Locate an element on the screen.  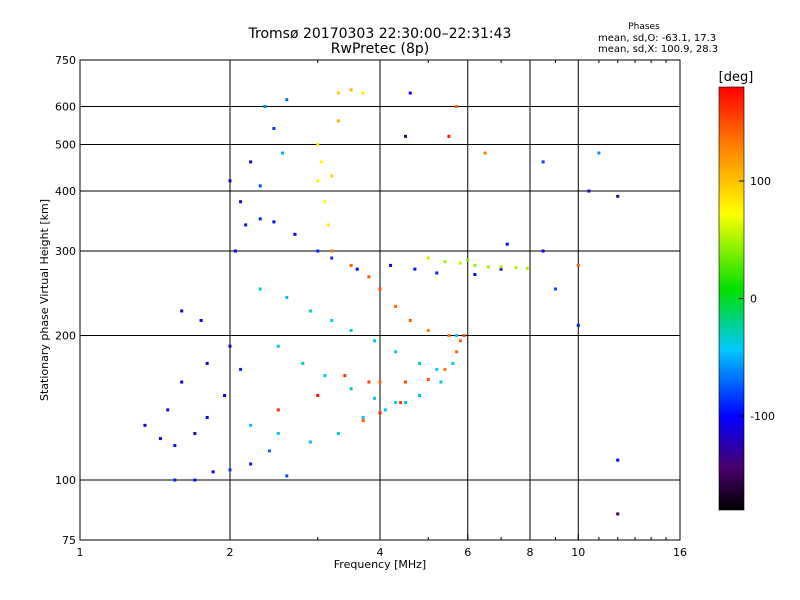
y-tick-label: 600 is located at coordinates (65, 107).